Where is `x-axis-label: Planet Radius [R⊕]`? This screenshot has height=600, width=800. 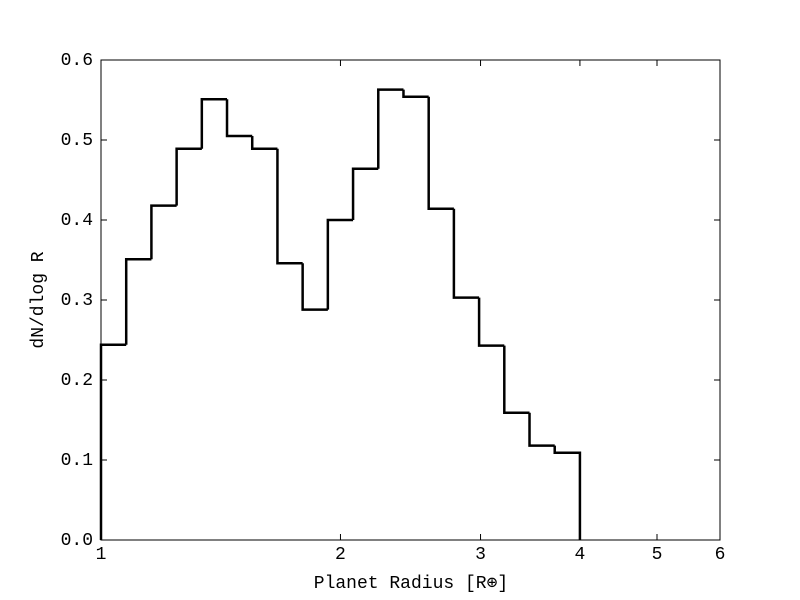 x-axis-label: Planet Radius [R⊕] is located at coordinates (411, 584).